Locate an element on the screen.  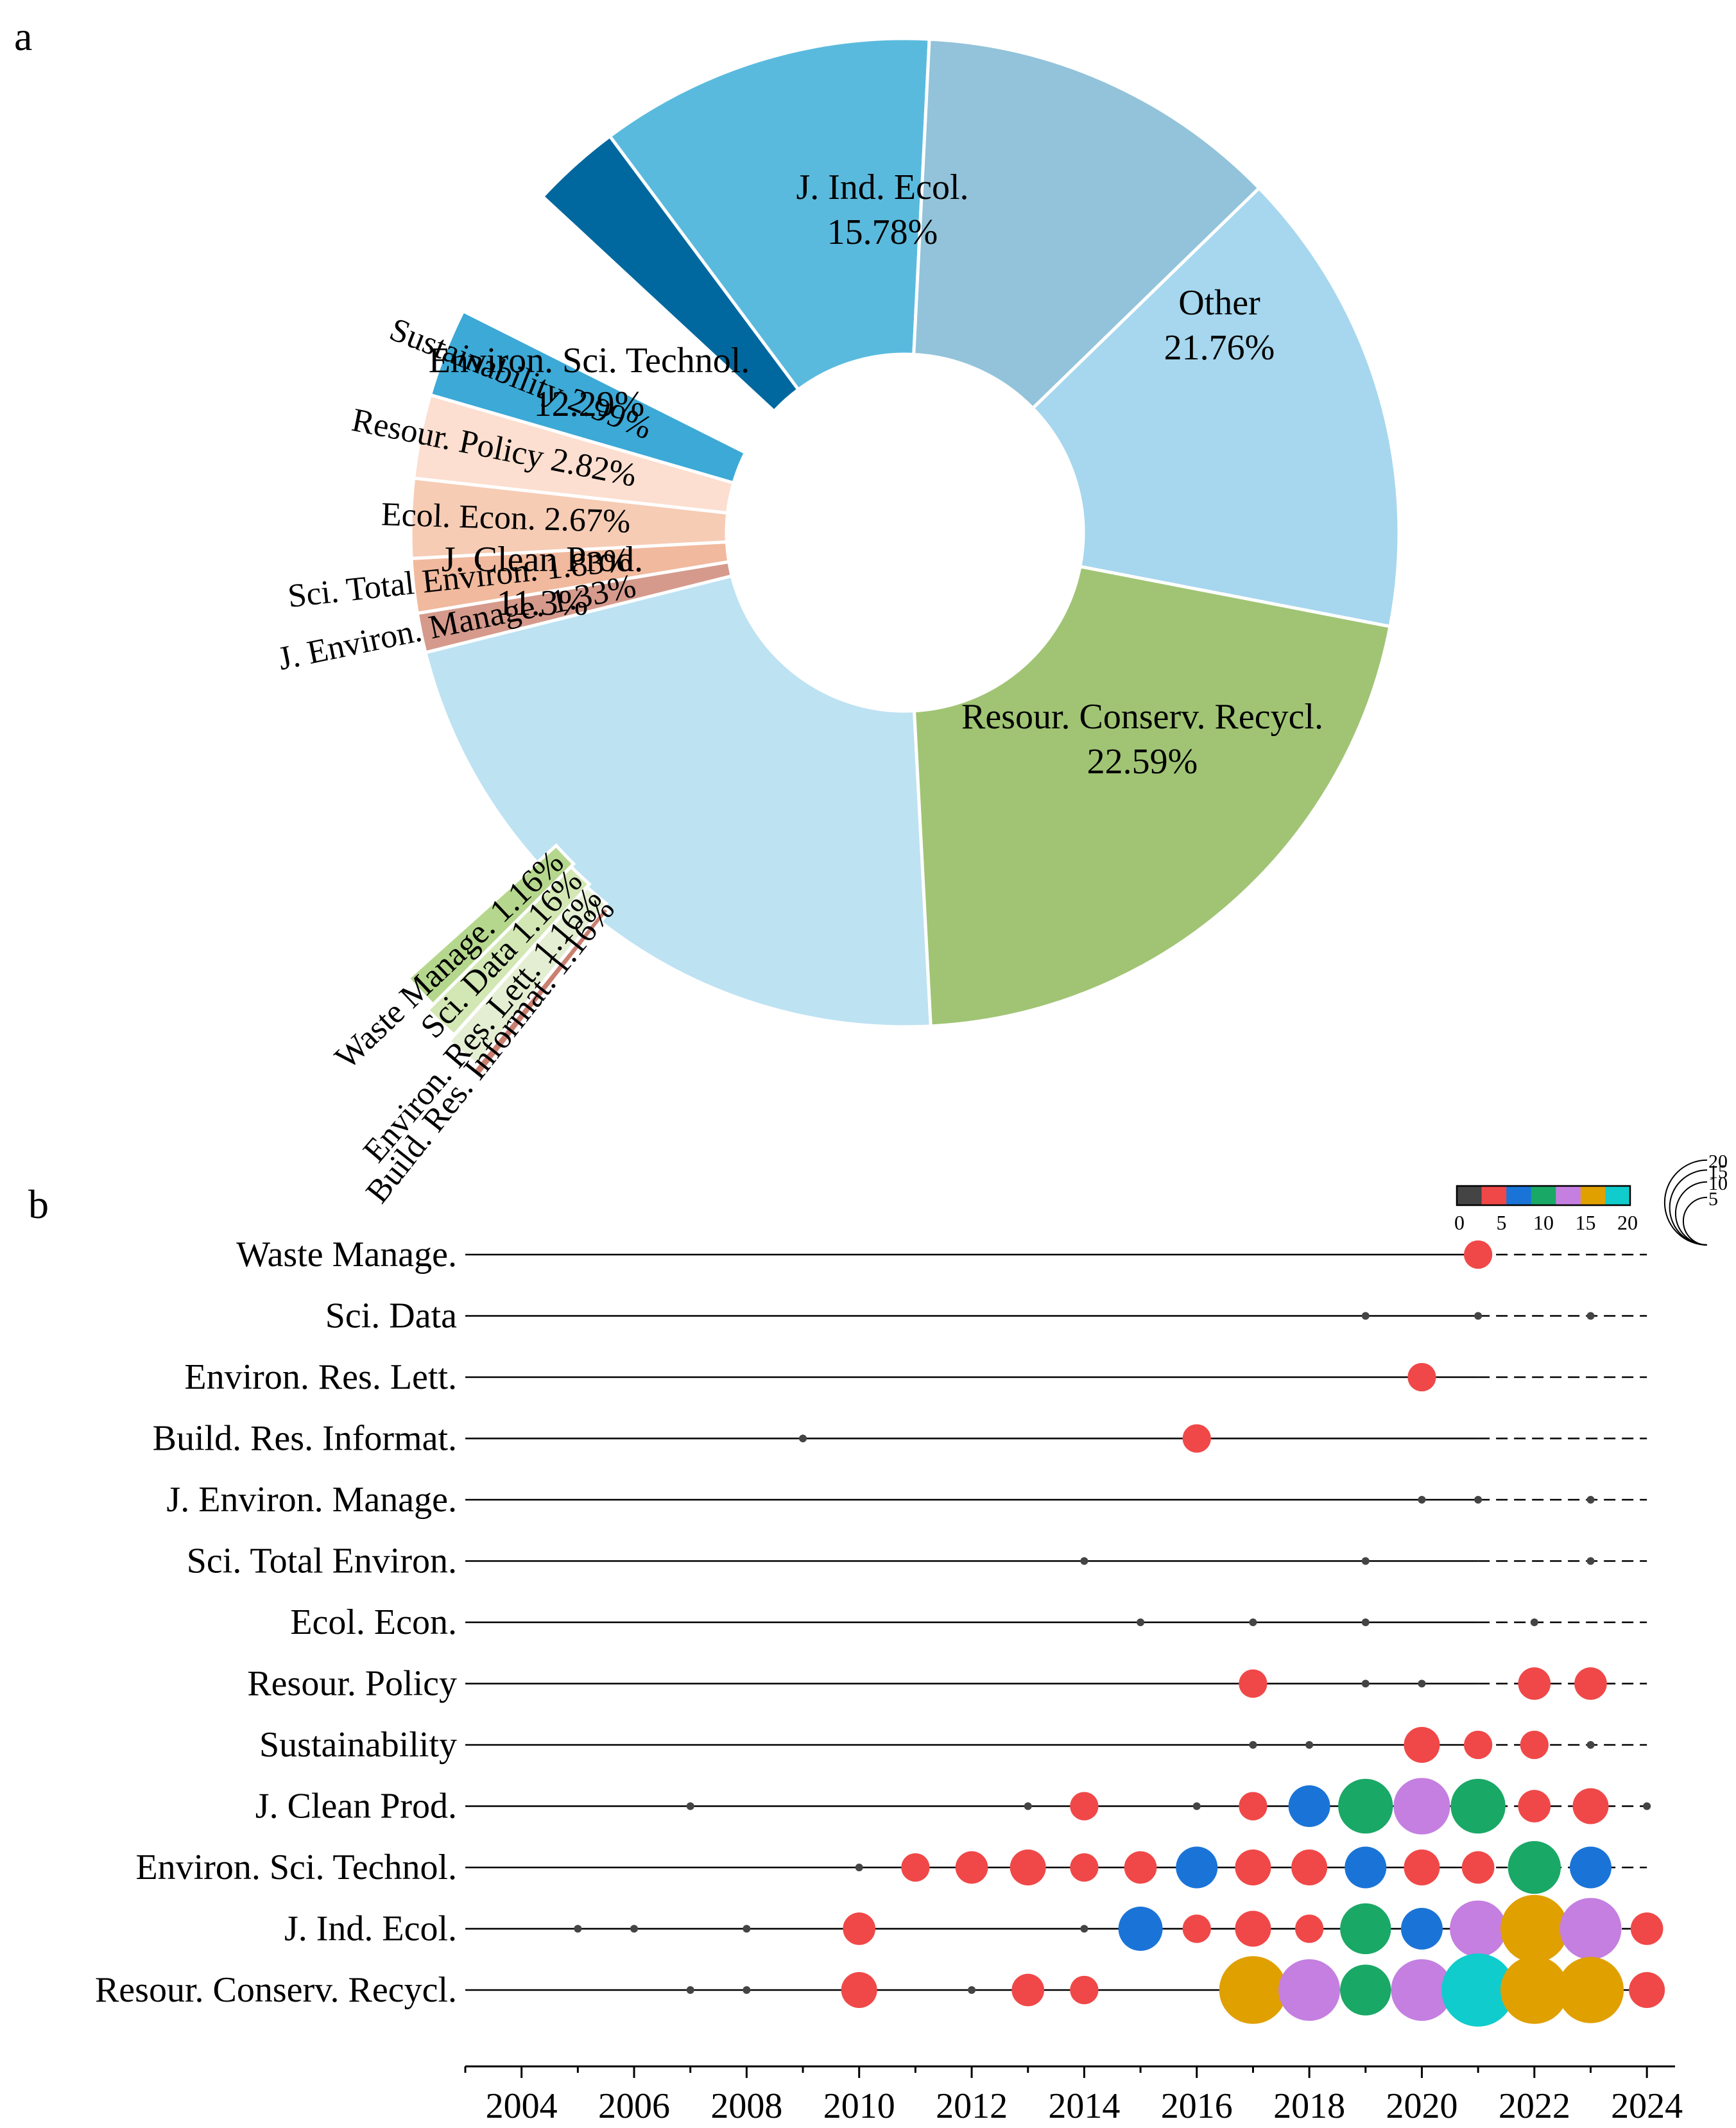
slice-label-environ-sci-technol: Environ. Sci. Technol. is located at coordinates (589, 361).